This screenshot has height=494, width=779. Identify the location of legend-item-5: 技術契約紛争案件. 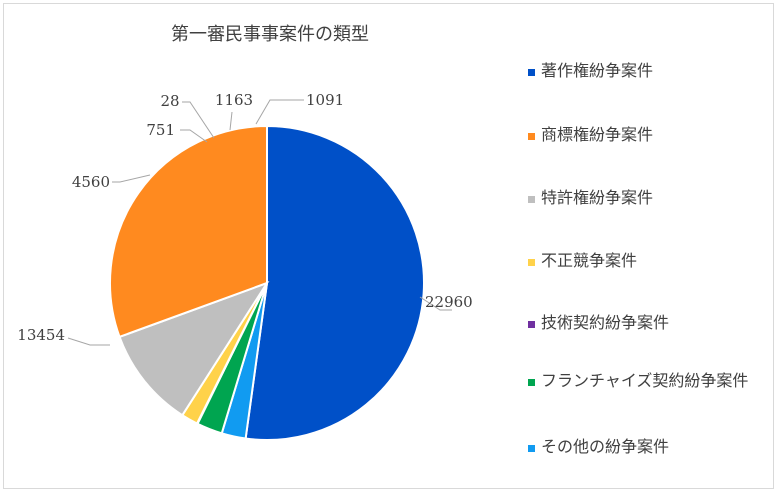
(645, 323).